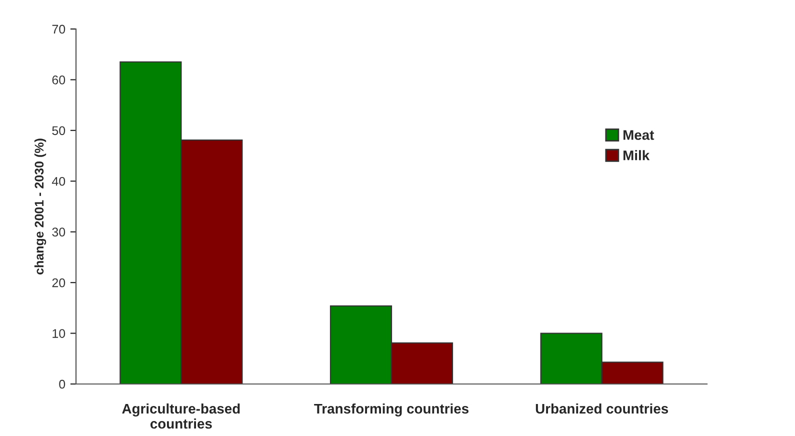  Describe the element at coordinates (59, 283) in the screenshot. I see `y-tick-label: 20` at that location.